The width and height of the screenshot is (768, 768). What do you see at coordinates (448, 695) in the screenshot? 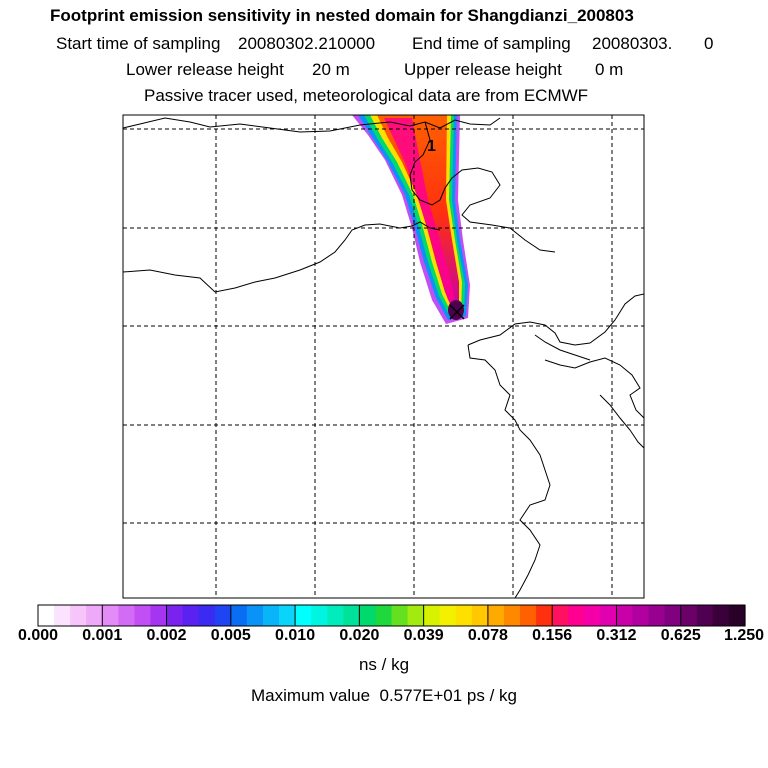
I see `max-value: 0.577E+01 ps / kg` at bounding box center [448, 695].